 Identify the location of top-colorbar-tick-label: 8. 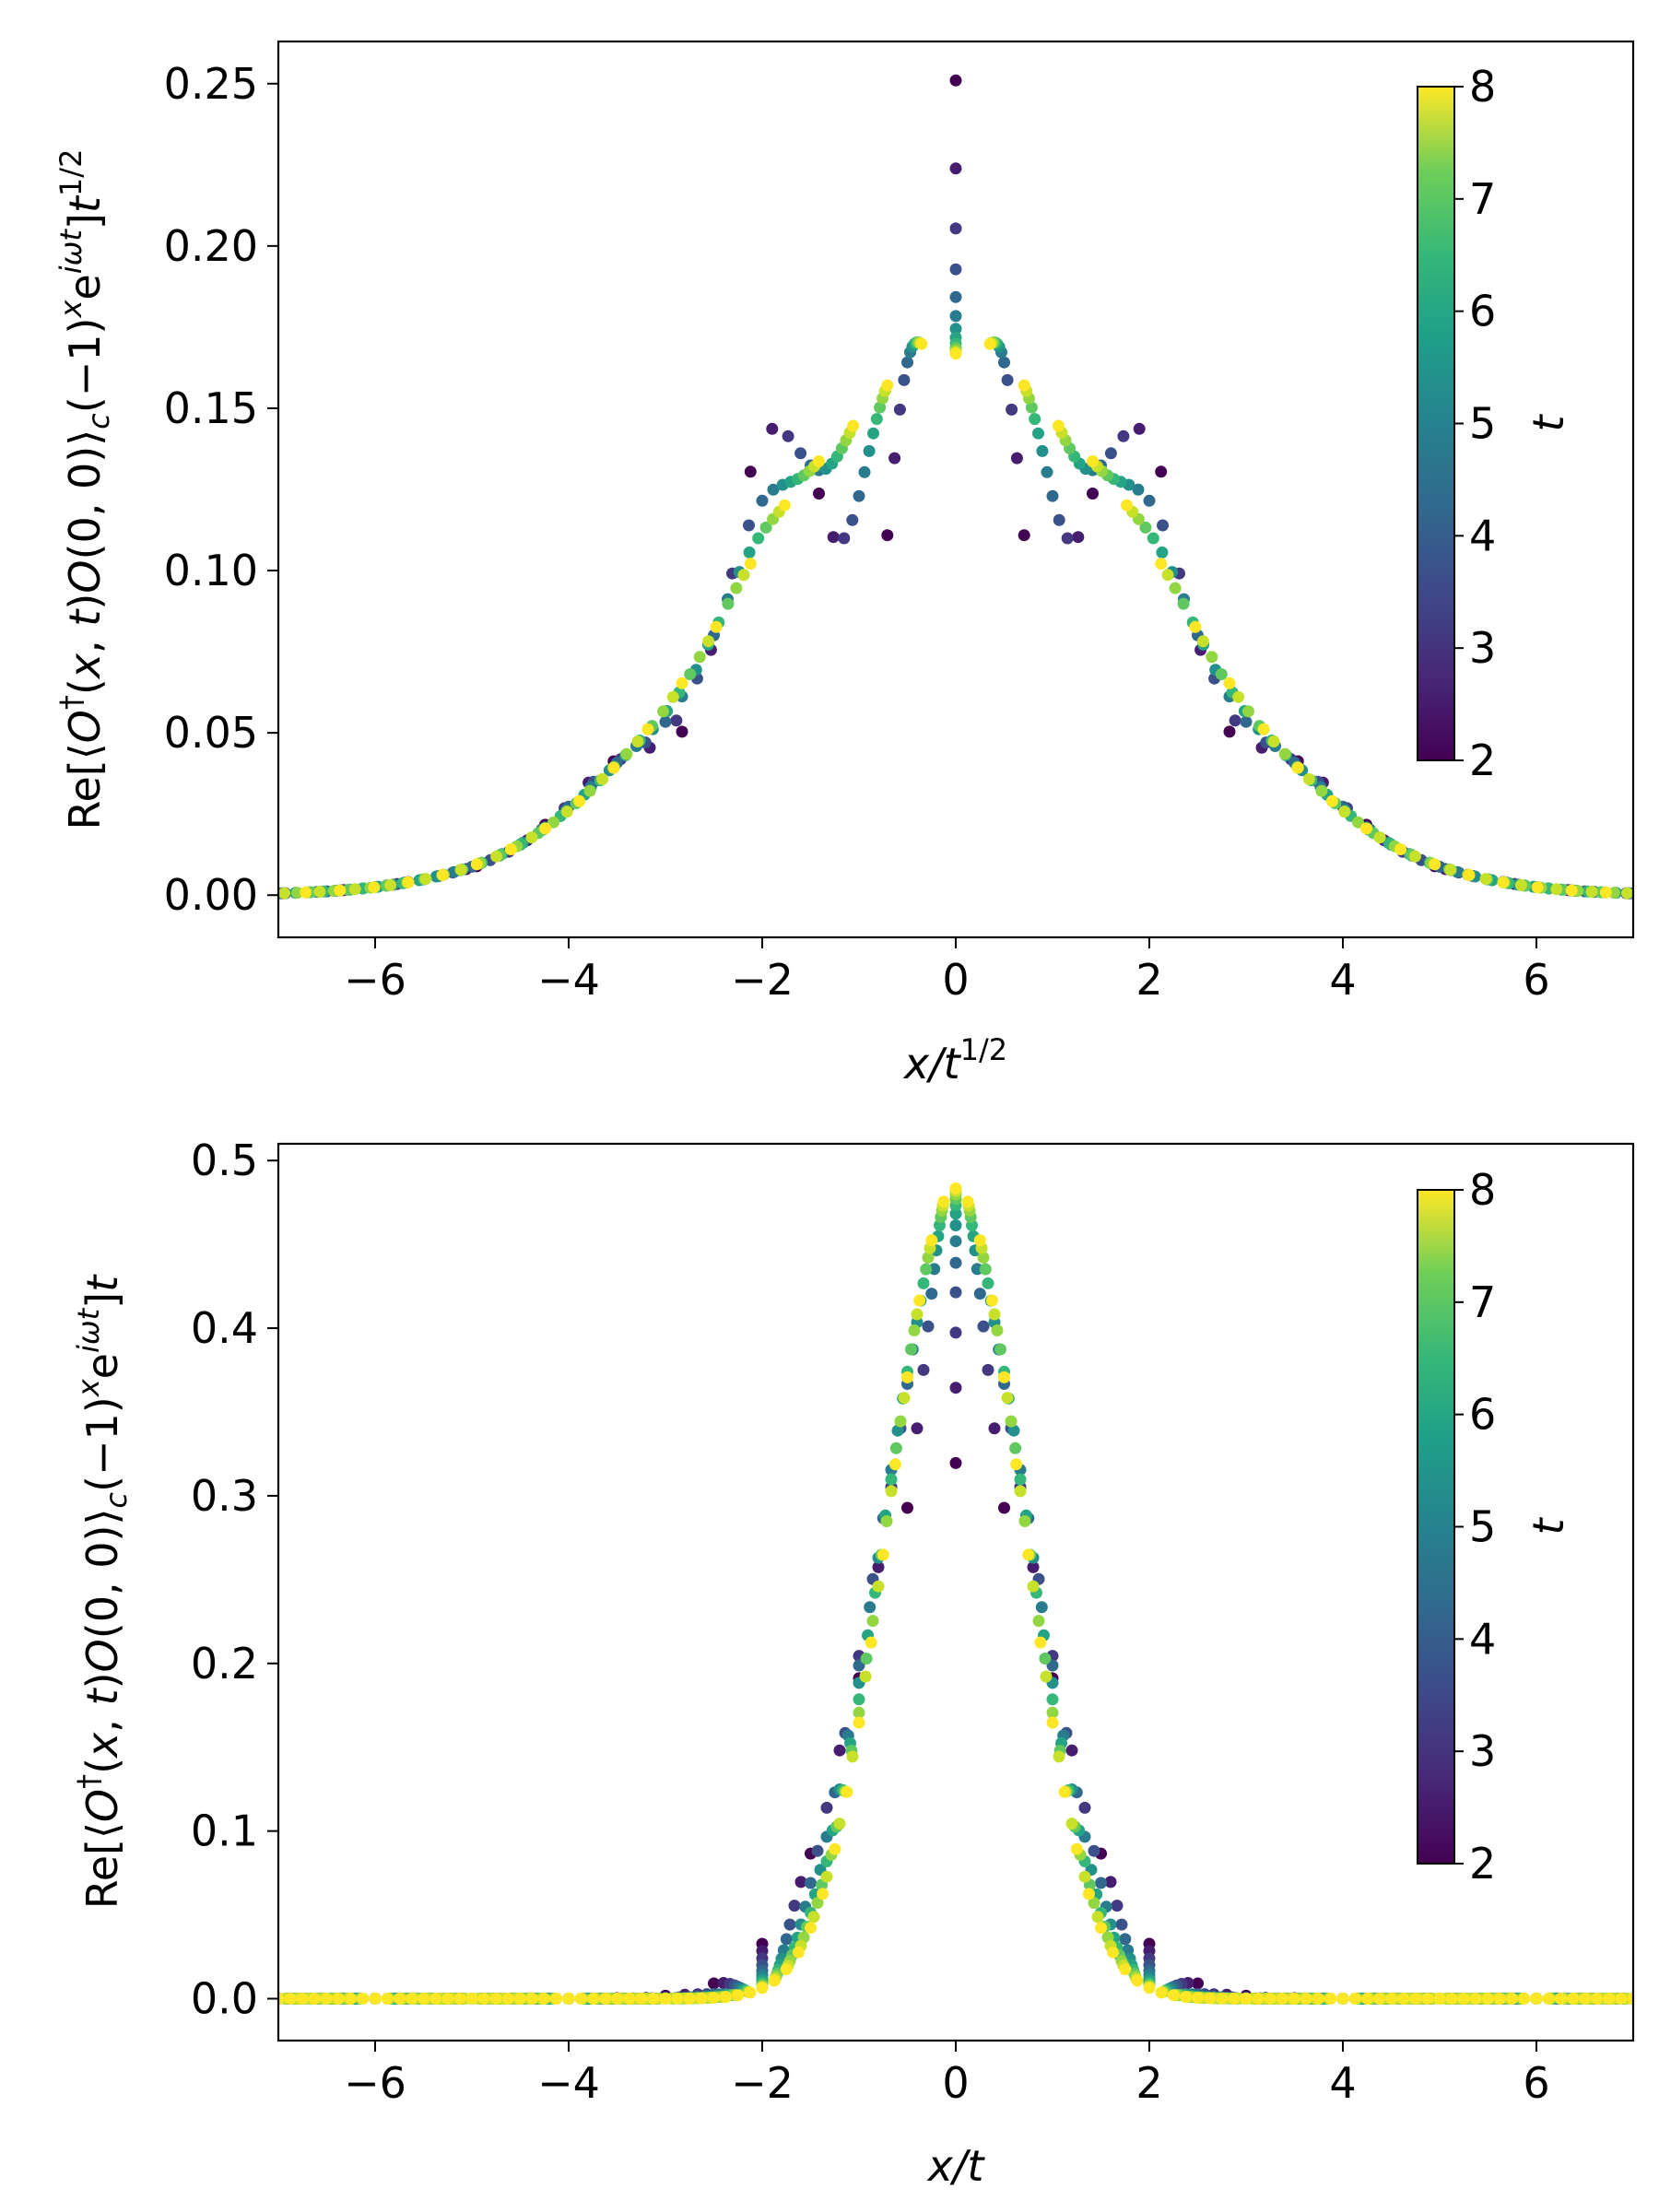
(1482, 87).